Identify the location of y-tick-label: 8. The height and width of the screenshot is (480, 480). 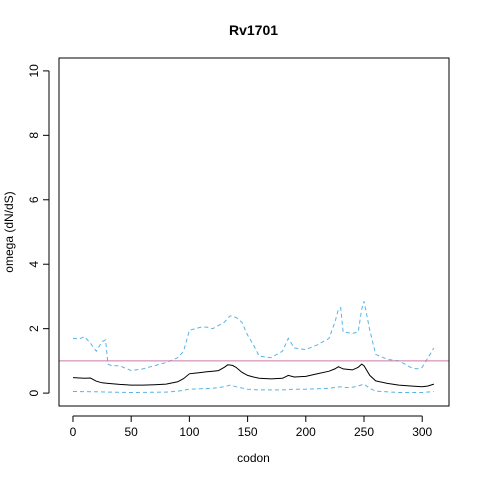
(34, 135).